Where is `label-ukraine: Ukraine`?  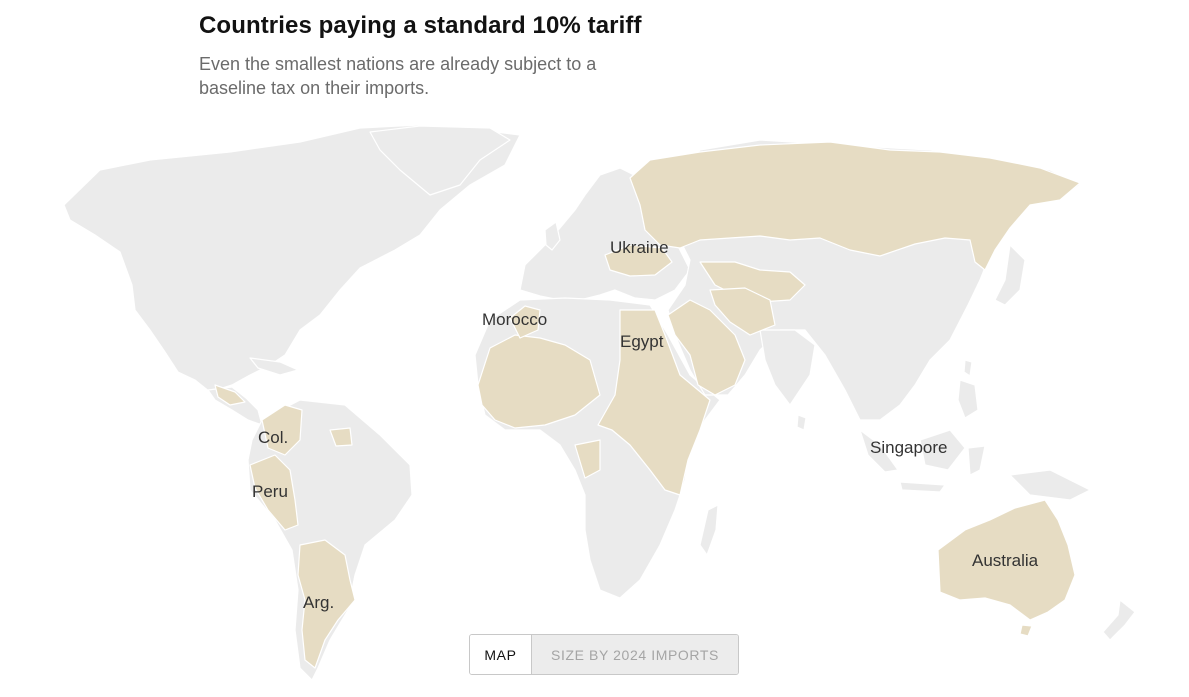 label-ukraine: Ukraine is located at coordinates (639, 247).